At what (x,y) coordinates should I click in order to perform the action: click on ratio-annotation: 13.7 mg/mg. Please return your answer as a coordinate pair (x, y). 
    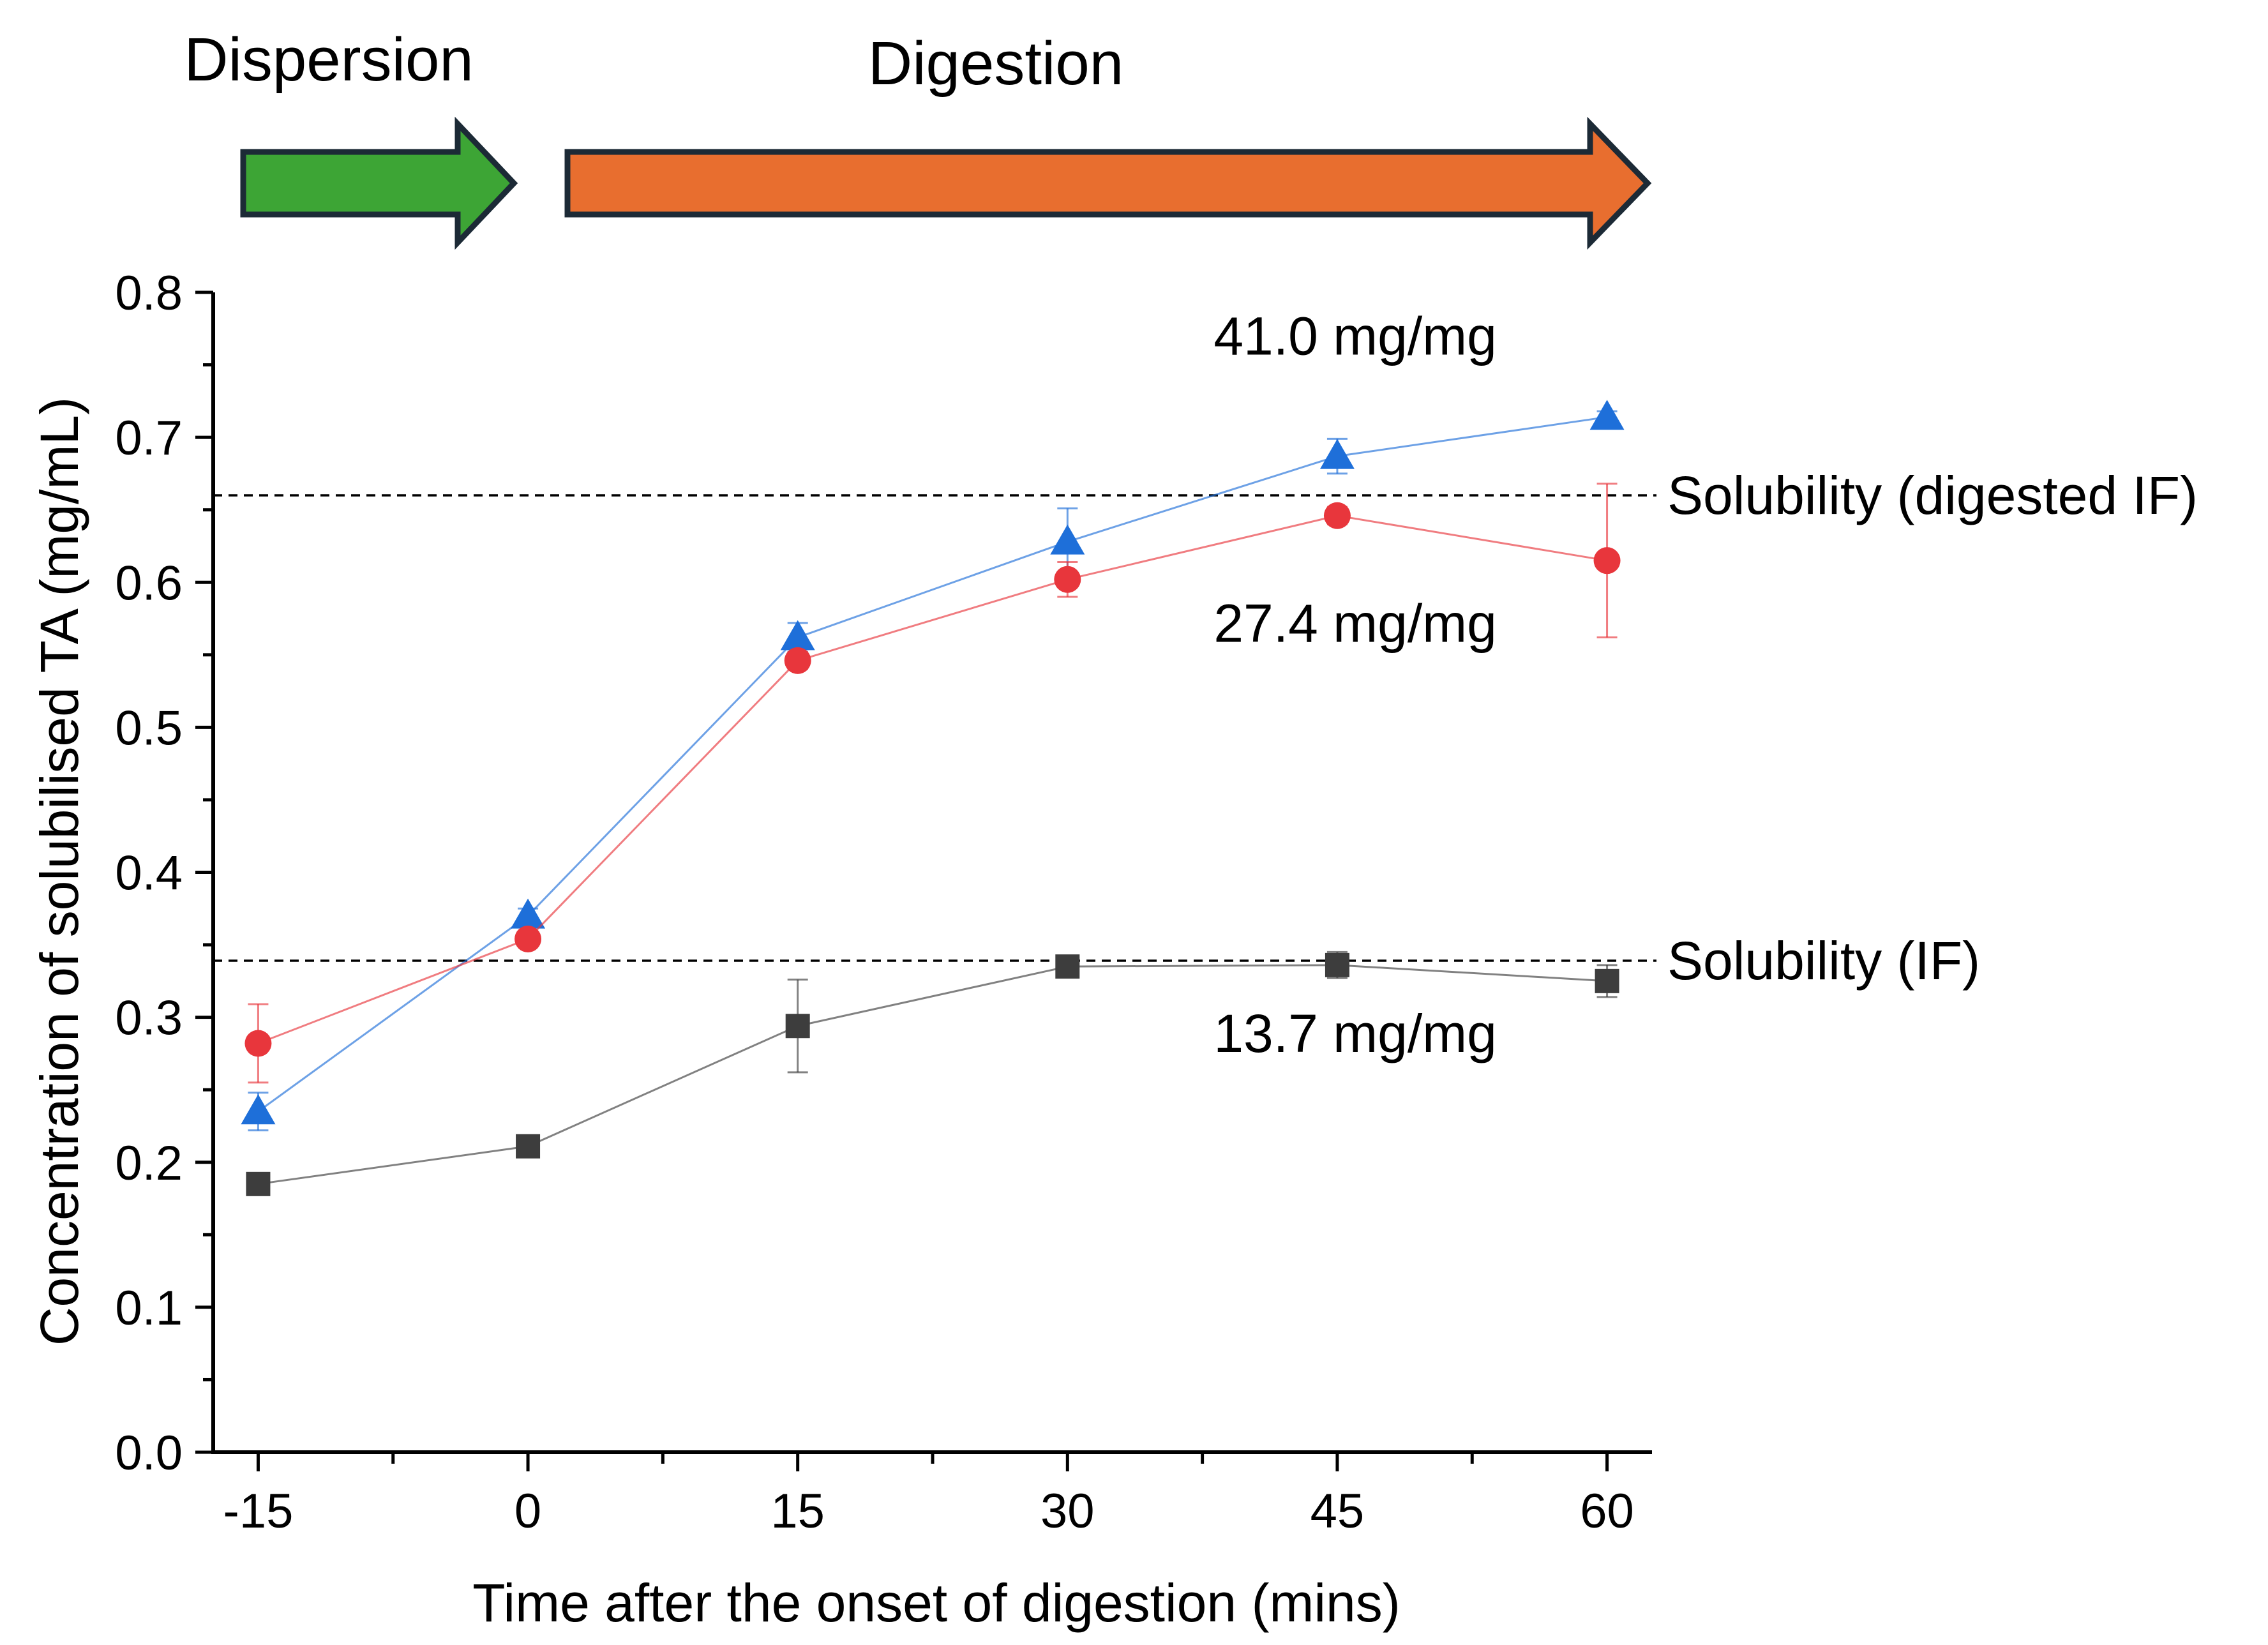
    Looking at the image, I should click on (1355, 1033).